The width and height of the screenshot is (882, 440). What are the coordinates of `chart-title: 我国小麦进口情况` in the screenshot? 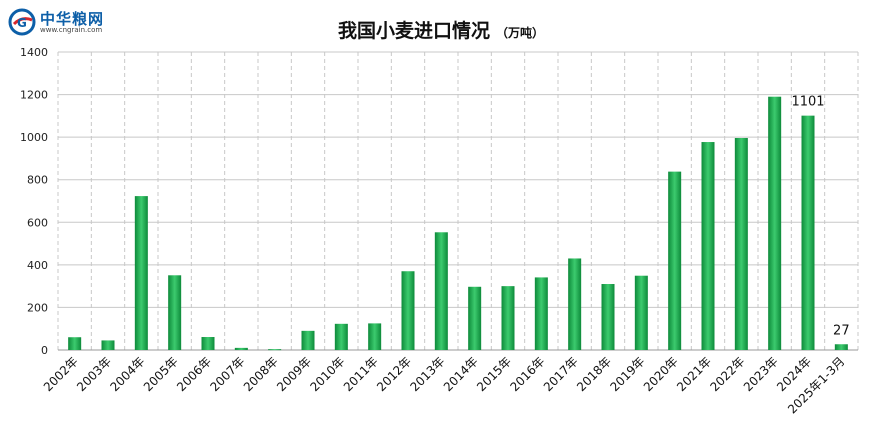 It's located at (413, 31).